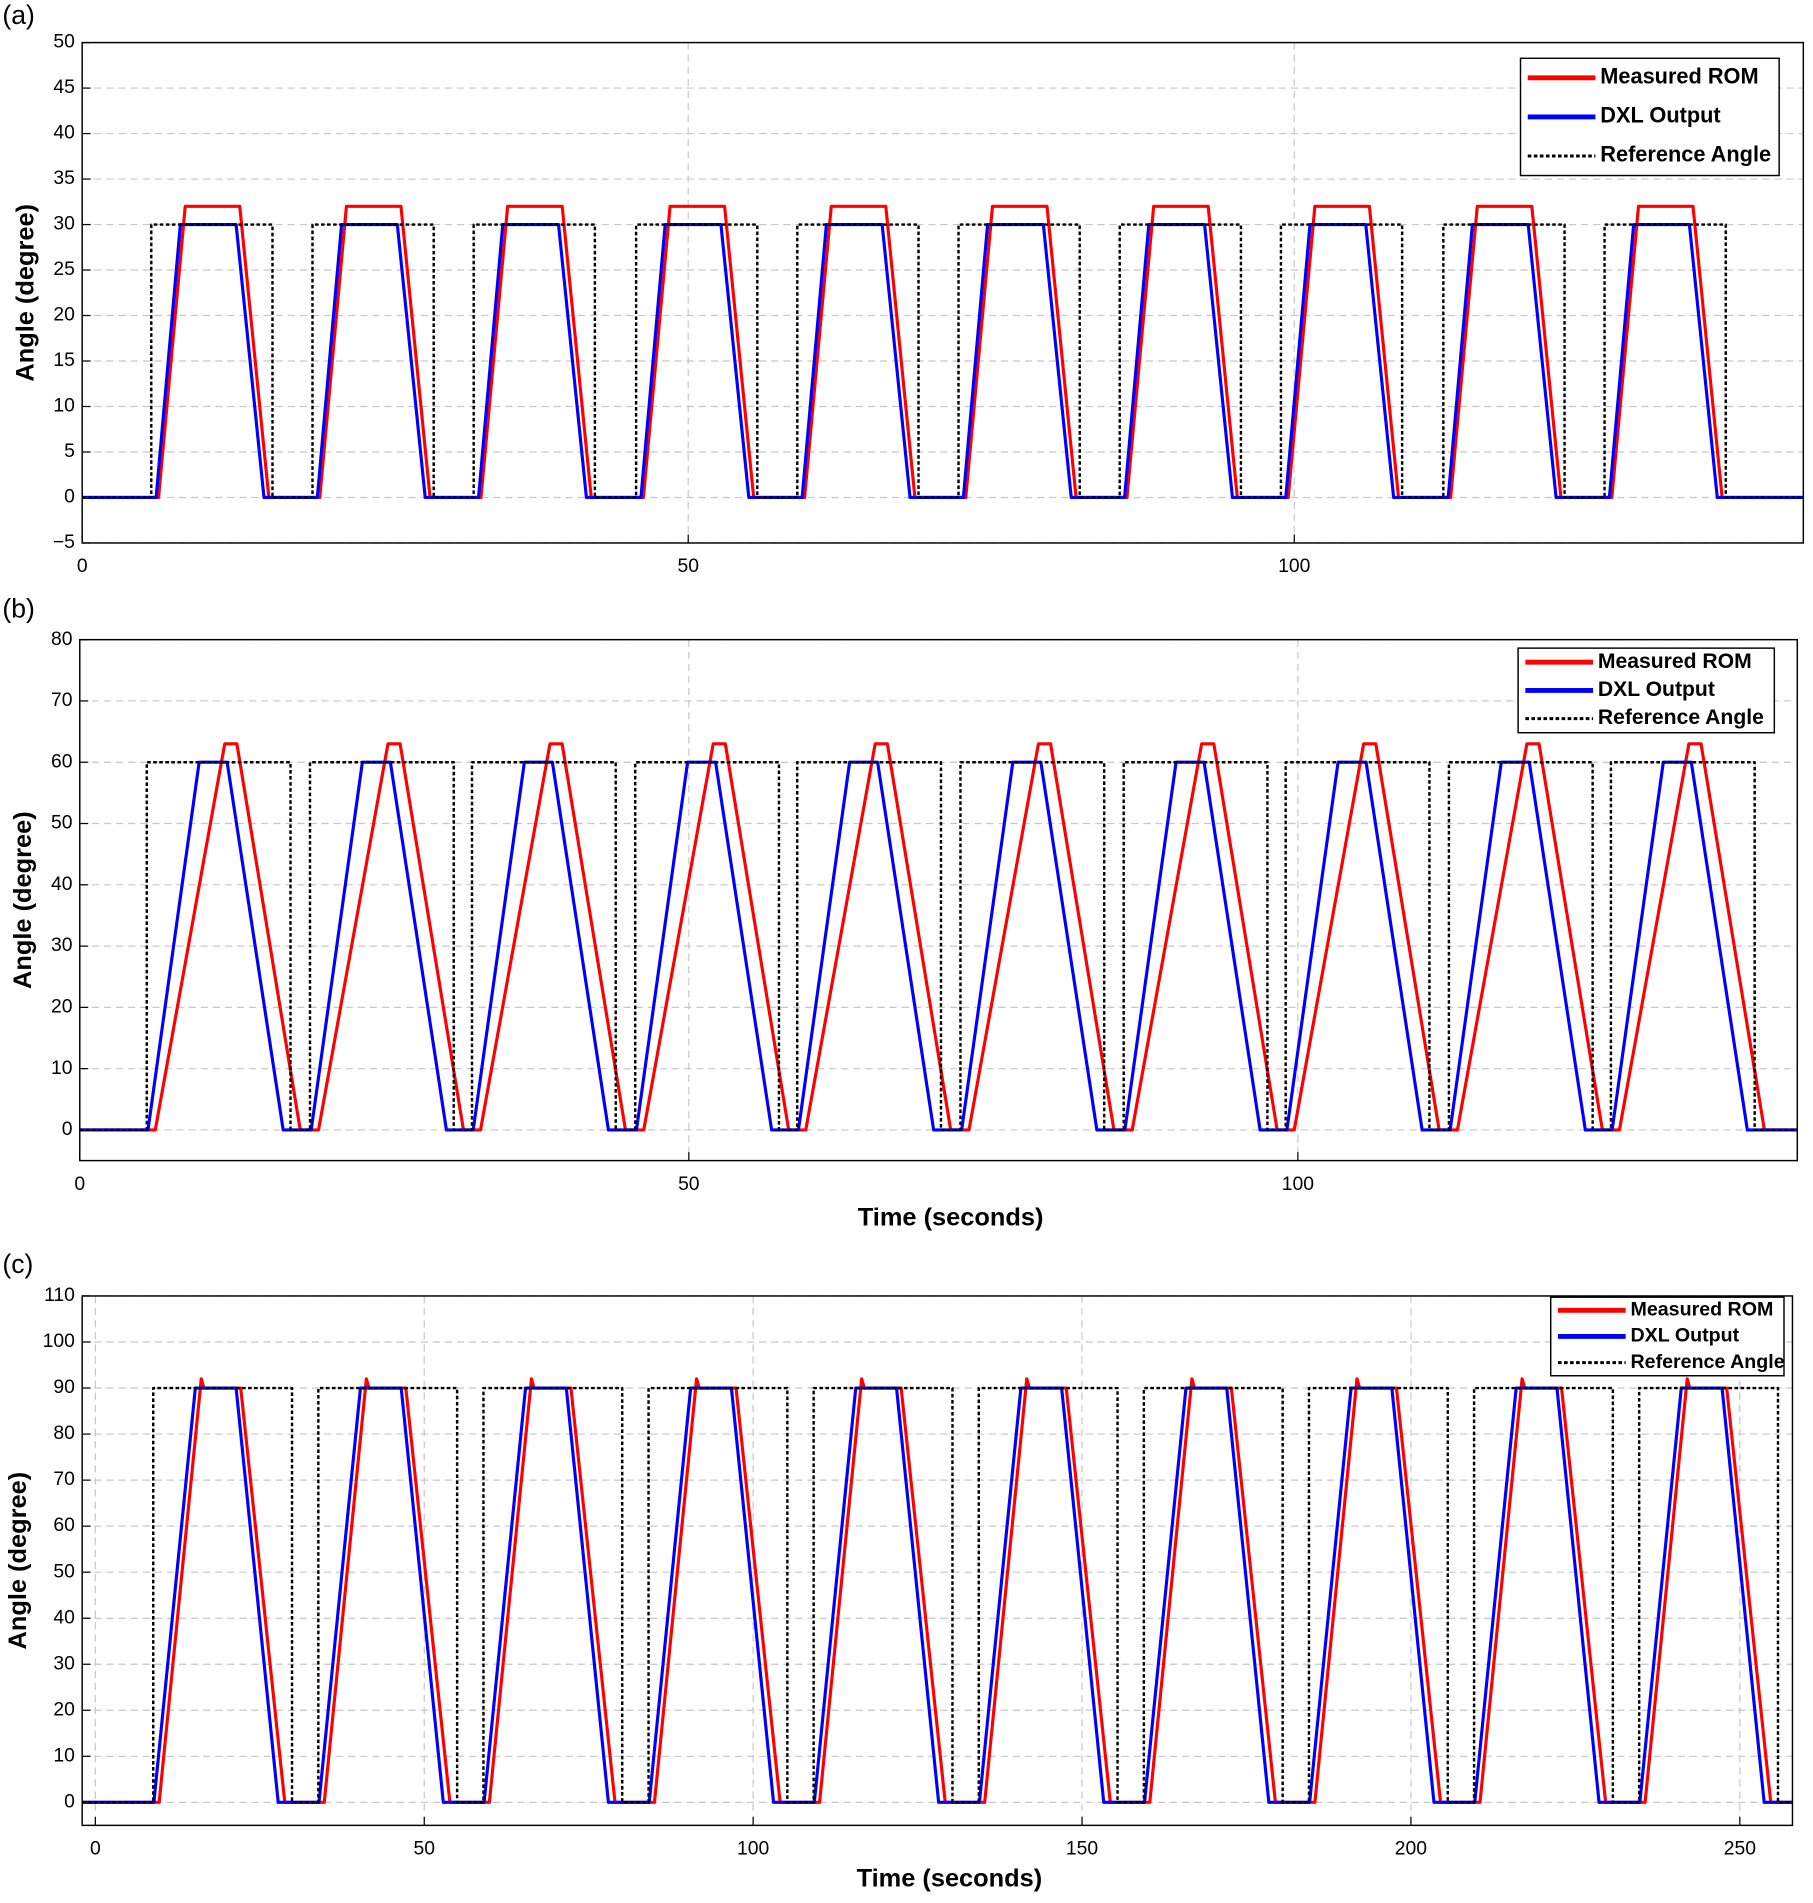  Describe the element at coordinates (64, 542) in the screenshot. I see `y-tick-label: −5` at that location.